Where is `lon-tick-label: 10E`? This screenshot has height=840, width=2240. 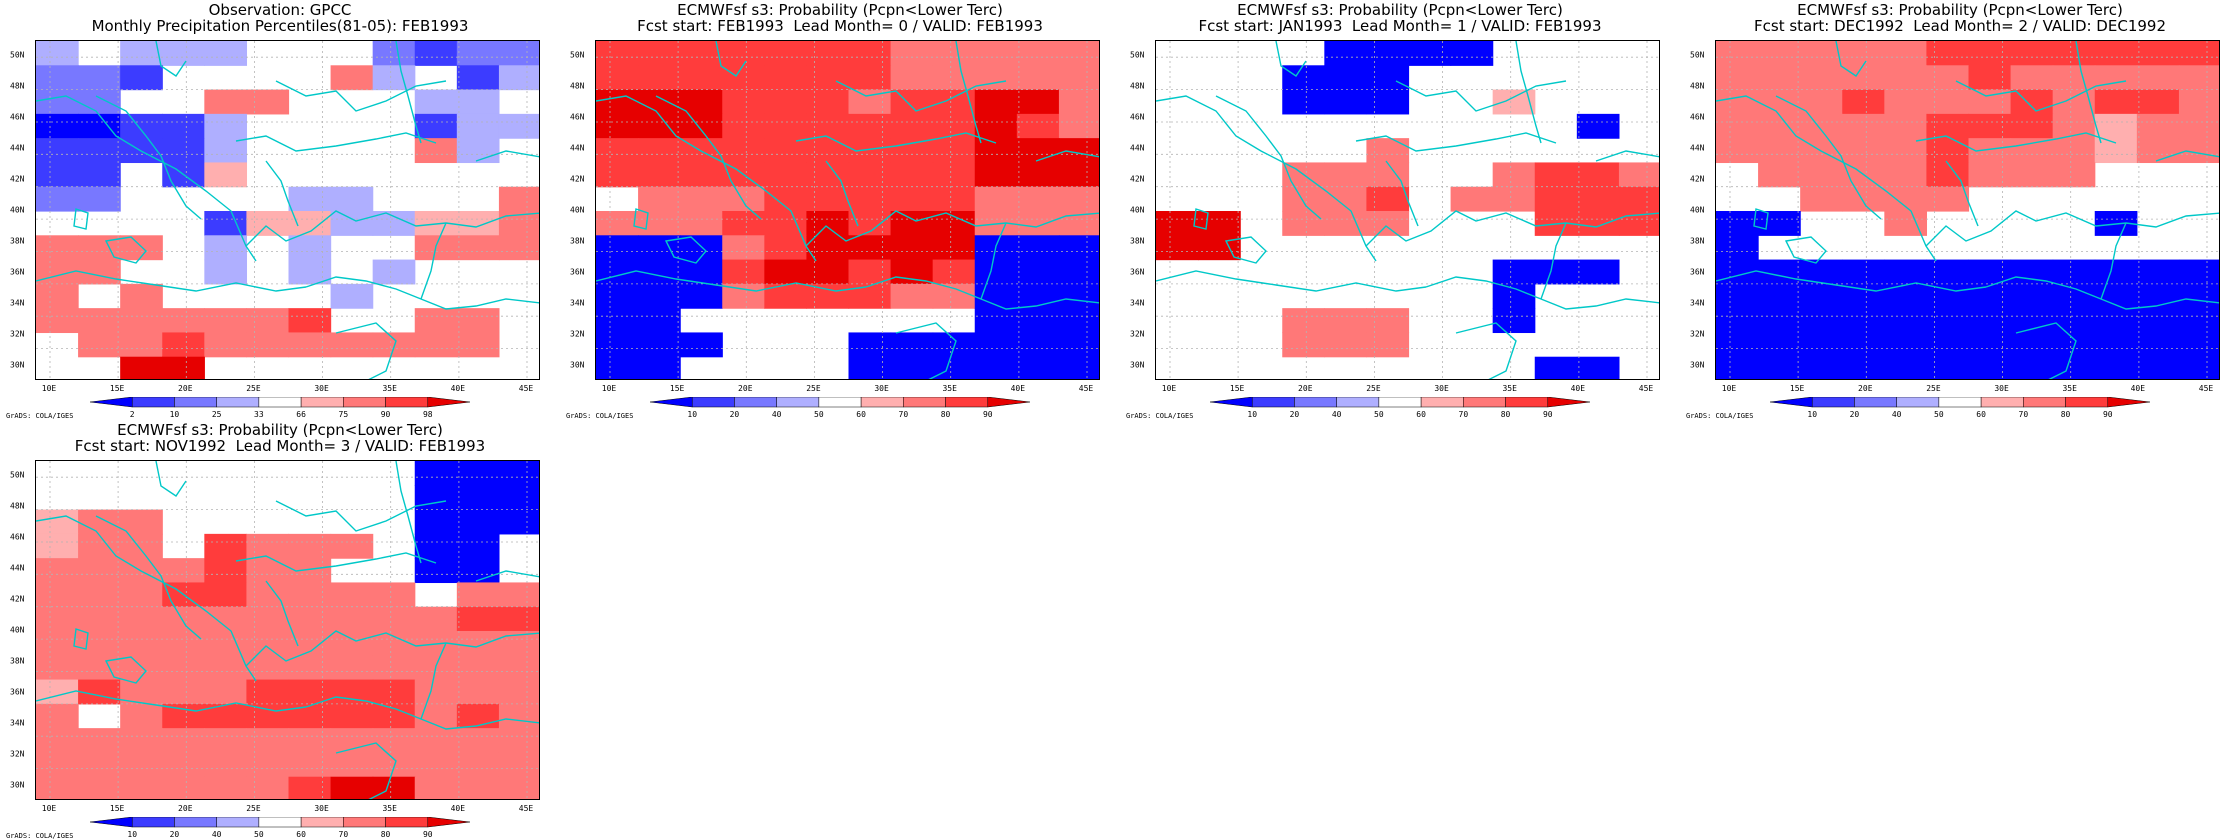
lon-tick-label: 10E is located at coordinates (609, 388).